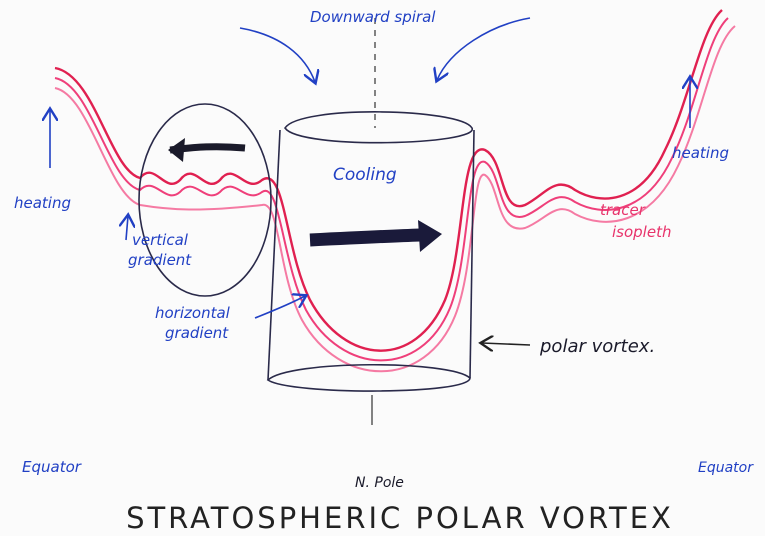  I want to click on label-line: tracer, so click(623, 210).